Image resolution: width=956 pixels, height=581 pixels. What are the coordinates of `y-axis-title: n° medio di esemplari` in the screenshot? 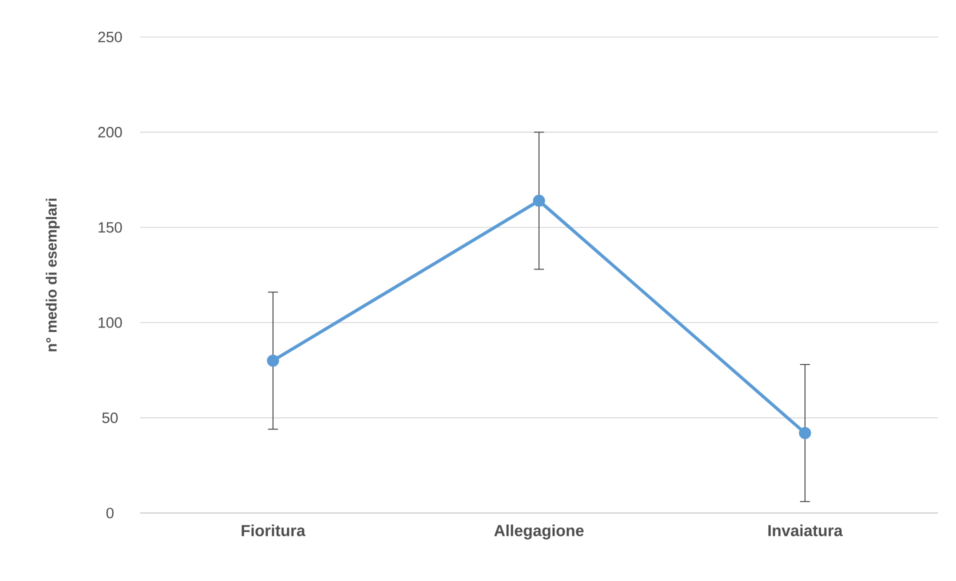 It's located at (53, 275).